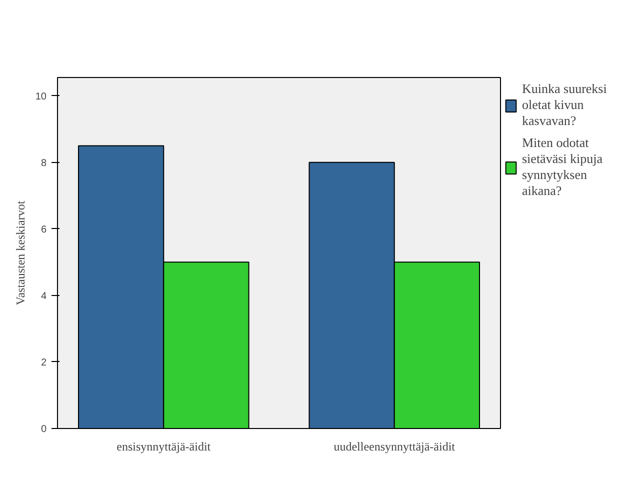 The height and width of the screenshot is (481, 638). What do you see at coordinates (564, 105) in the screenshot?
I see `legend-label: Kuinka suureksi oletat kivun kasvavan?` at bounding box center [564, 105].